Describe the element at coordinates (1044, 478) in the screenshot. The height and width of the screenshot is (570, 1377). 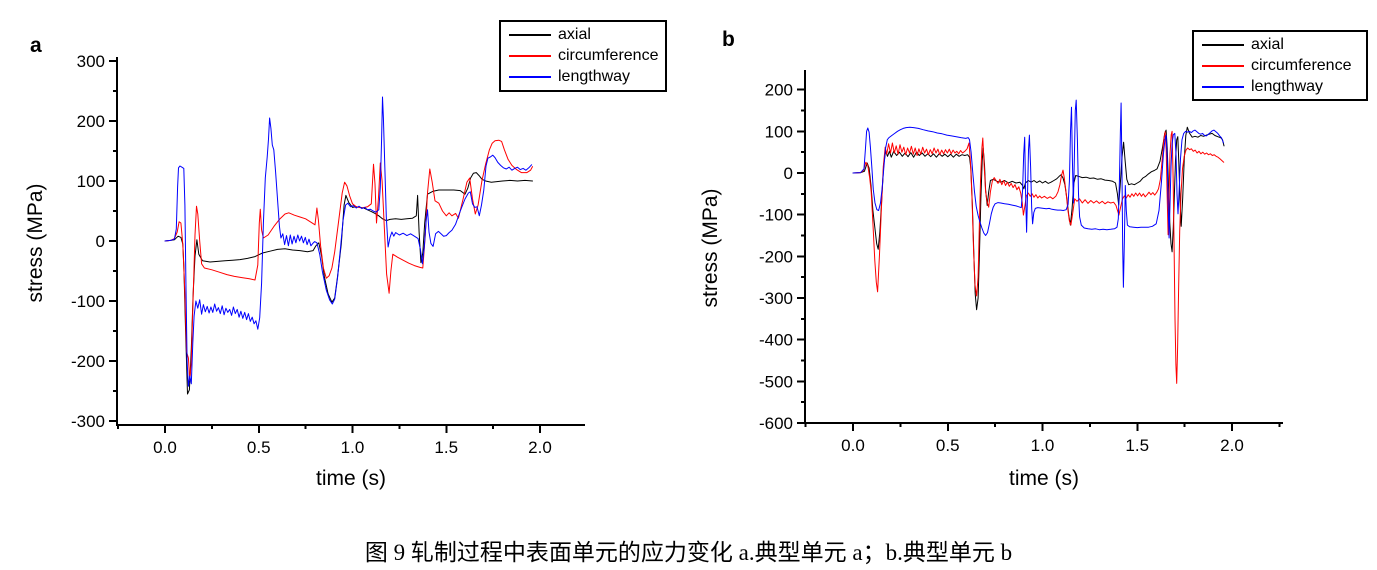
I see `x-axis-title-b: time (s)` at that location.